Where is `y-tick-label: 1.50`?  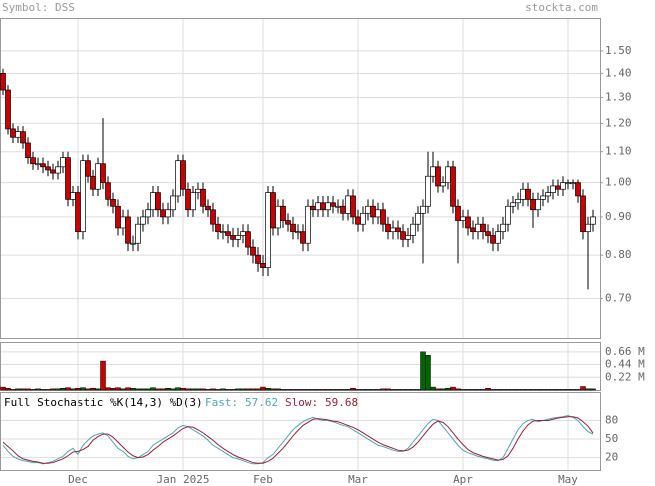 y-tick-label: 1.50 is located at coordinates (618, 50).